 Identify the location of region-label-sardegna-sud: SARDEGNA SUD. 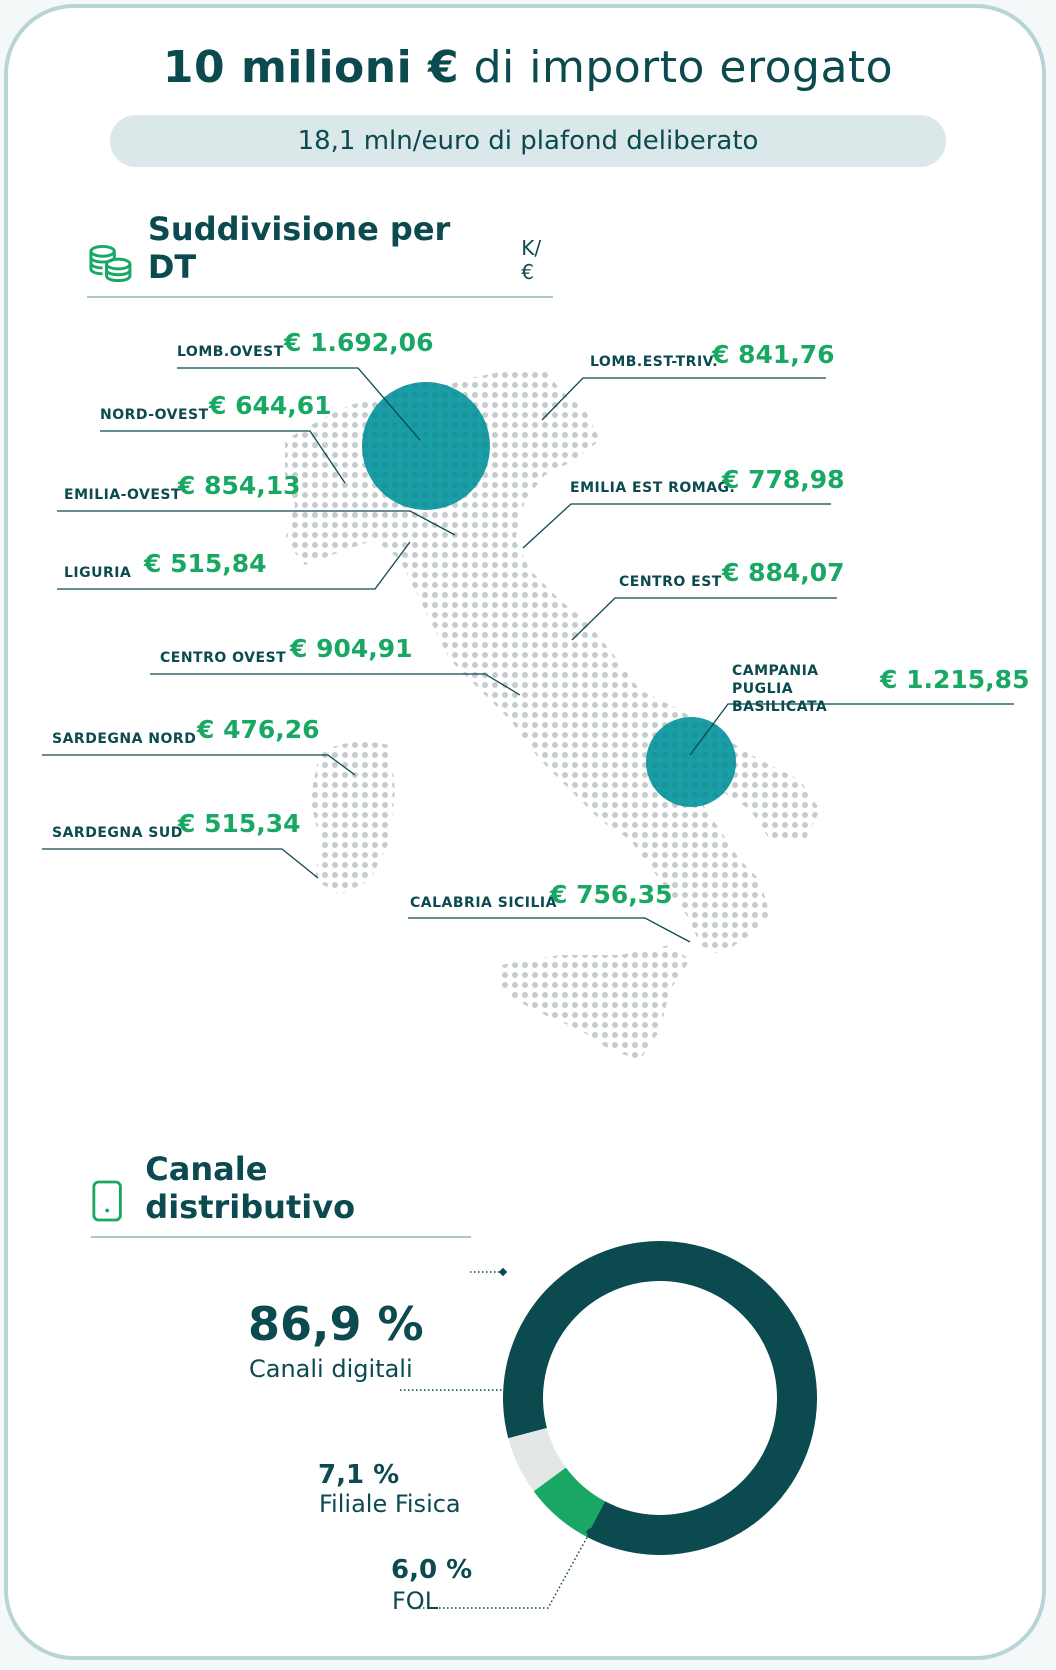
(117, 833).